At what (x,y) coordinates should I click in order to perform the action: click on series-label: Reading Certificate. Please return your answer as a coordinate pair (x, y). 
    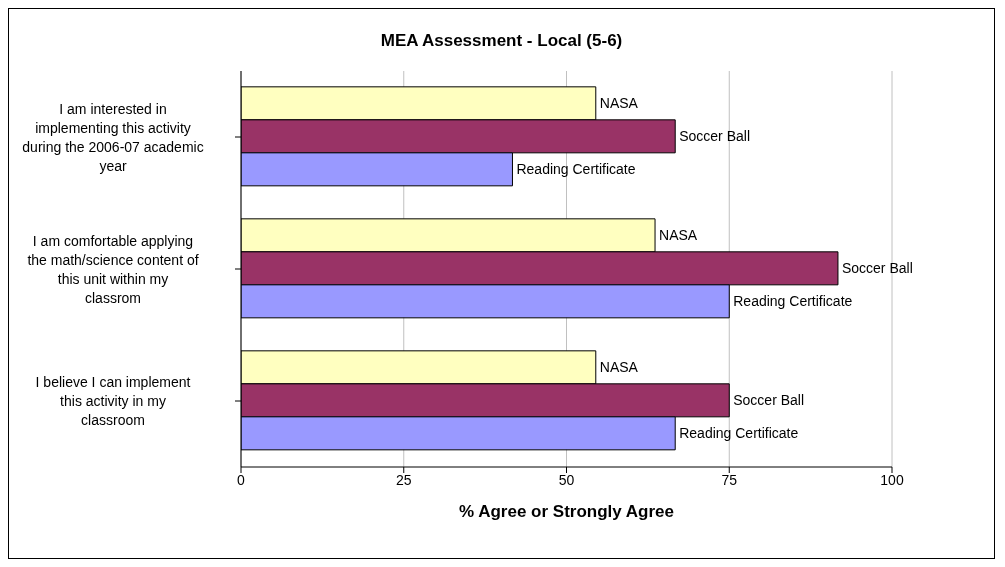
    Looking at the image, I should click on (576, 169).